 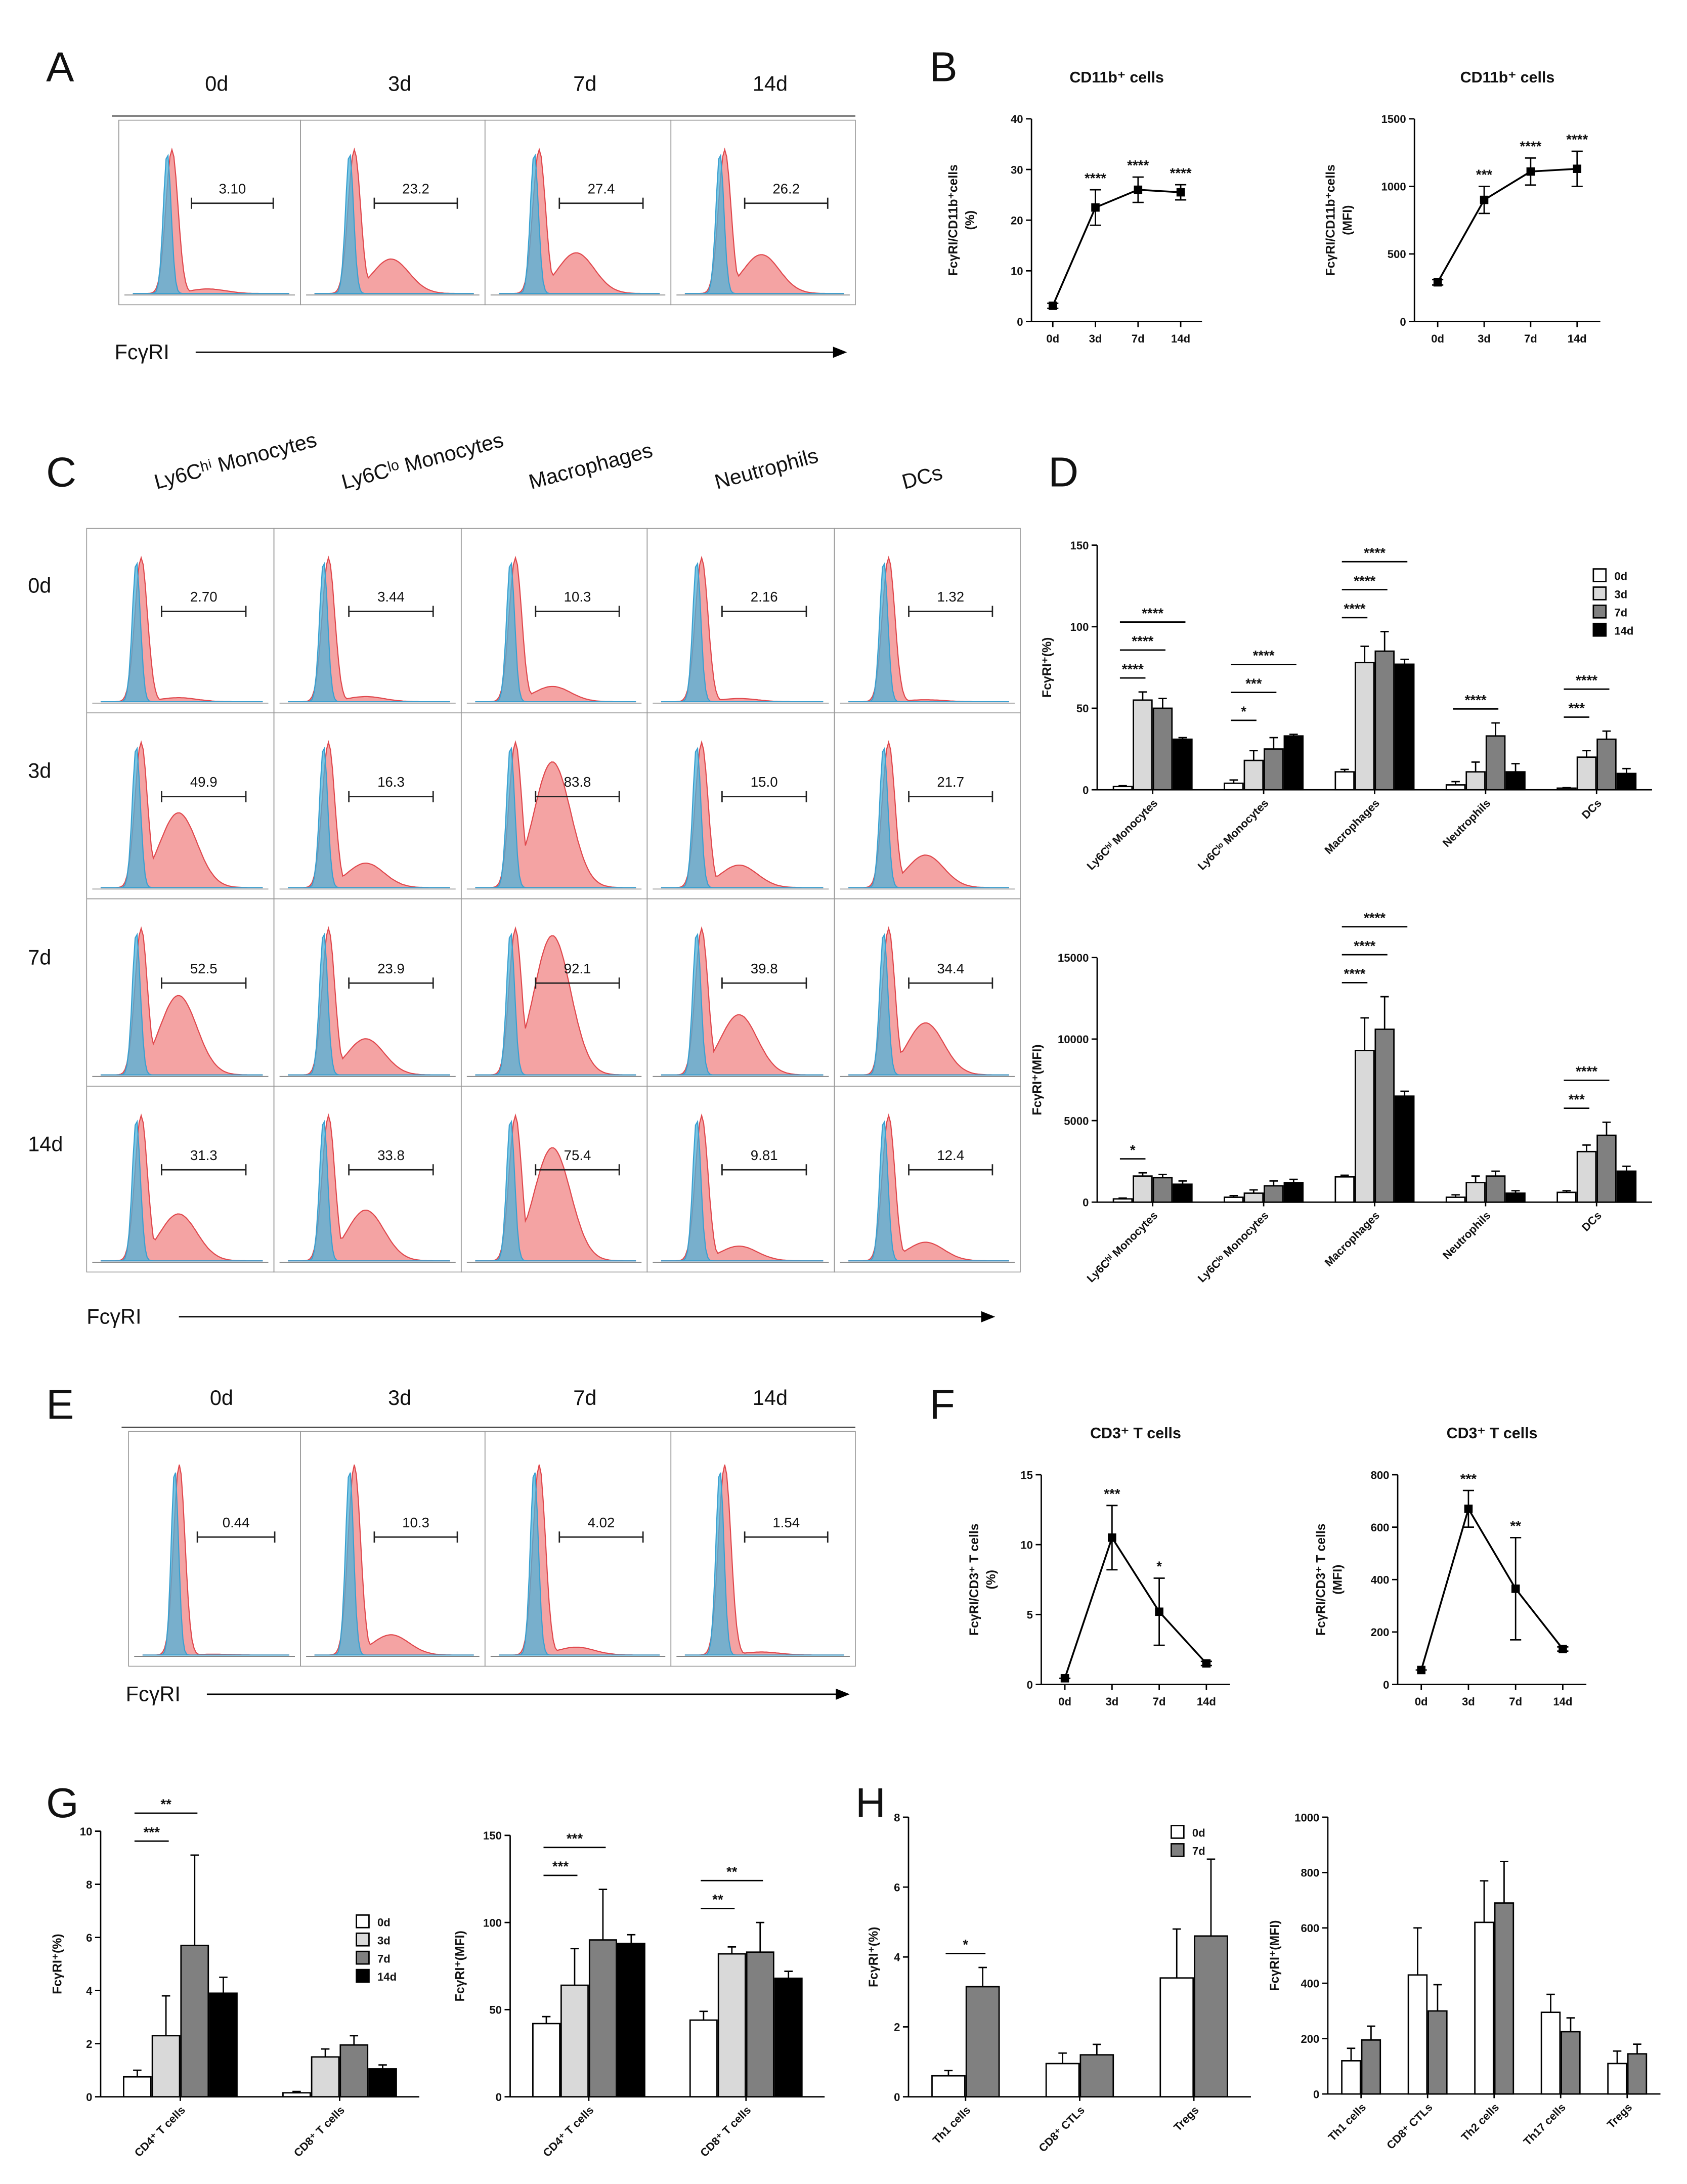 What do you see at coordinates (950, 597) in the screenshot?
I see `gate-value: 1.32` at bounding box center [950, 597].